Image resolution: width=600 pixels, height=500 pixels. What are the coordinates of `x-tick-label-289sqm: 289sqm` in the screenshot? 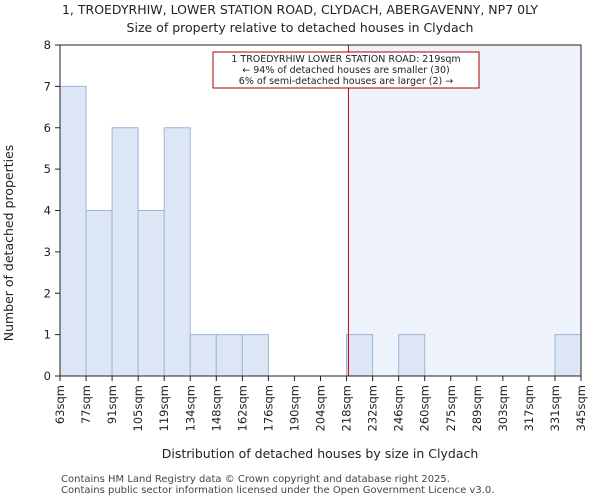 It's located at (477, 408).